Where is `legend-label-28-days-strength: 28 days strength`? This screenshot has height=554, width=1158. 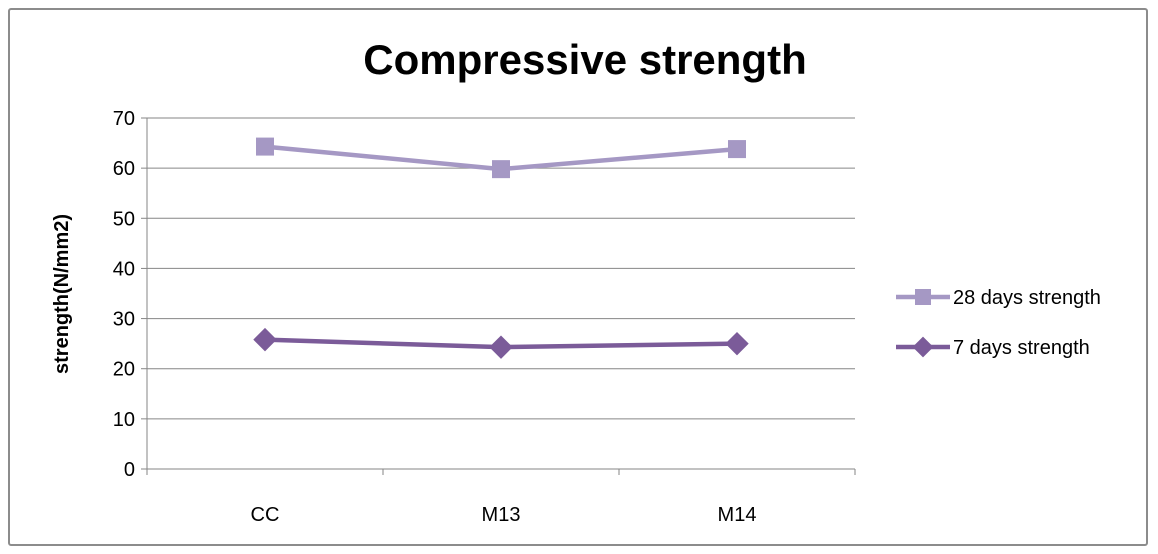
legend-label-28-days-strength: 28 days strength is located at coordinates (1027, 298).